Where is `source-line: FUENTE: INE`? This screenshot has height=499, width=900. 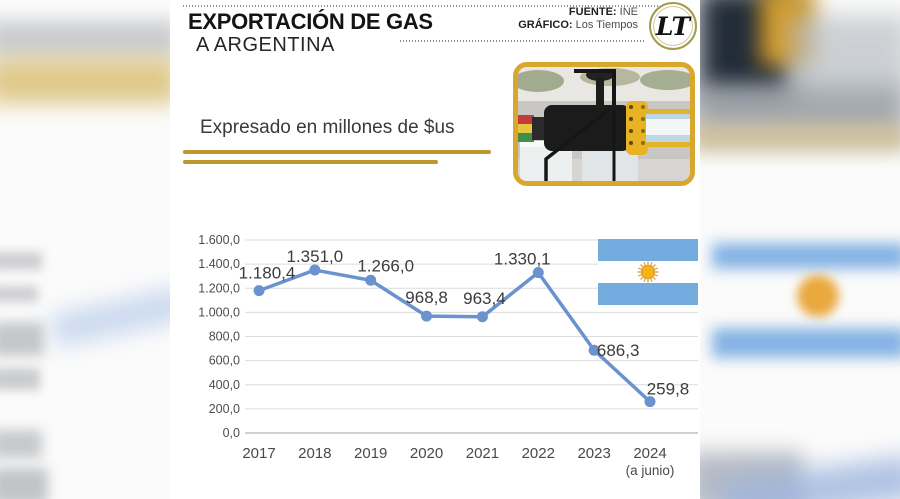
source-line: FUENTE: INE is located at coordinates (578, 12).